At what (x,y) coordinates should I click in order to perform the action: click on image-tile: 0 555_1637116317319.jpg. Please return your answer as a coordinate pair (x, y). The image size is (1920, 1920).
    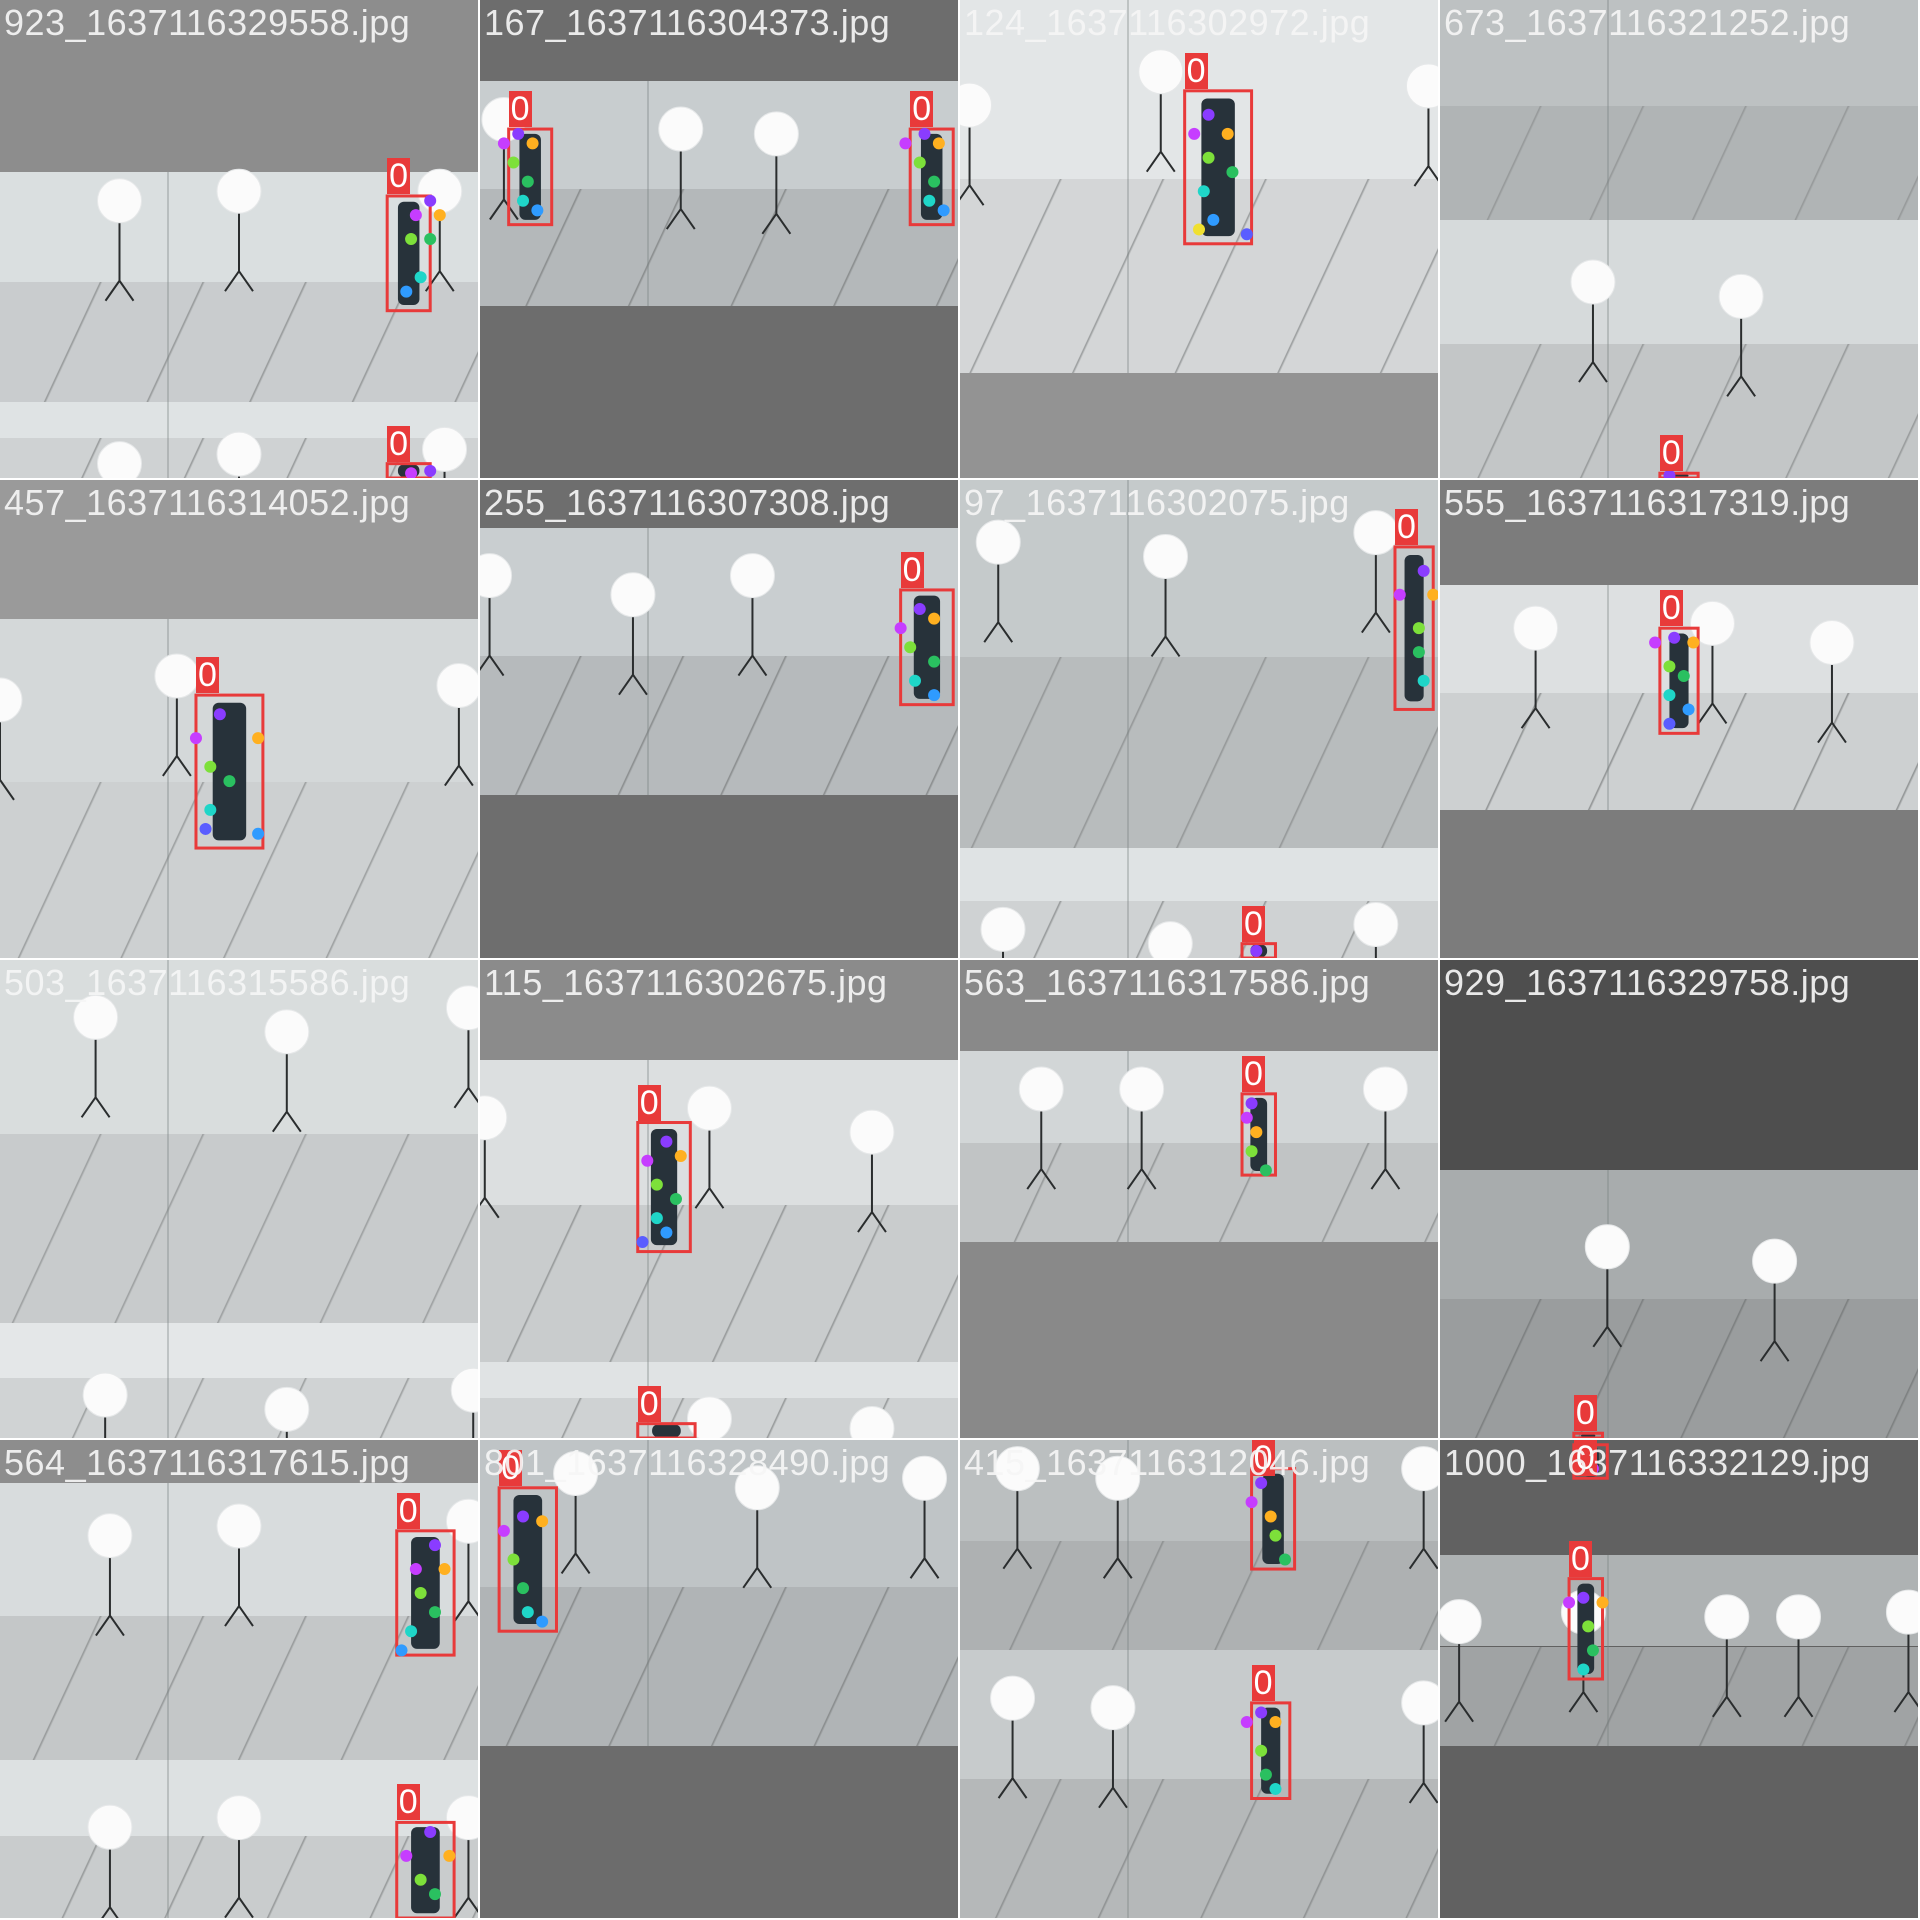
    Looking at the image, I should click on (1679, 719).